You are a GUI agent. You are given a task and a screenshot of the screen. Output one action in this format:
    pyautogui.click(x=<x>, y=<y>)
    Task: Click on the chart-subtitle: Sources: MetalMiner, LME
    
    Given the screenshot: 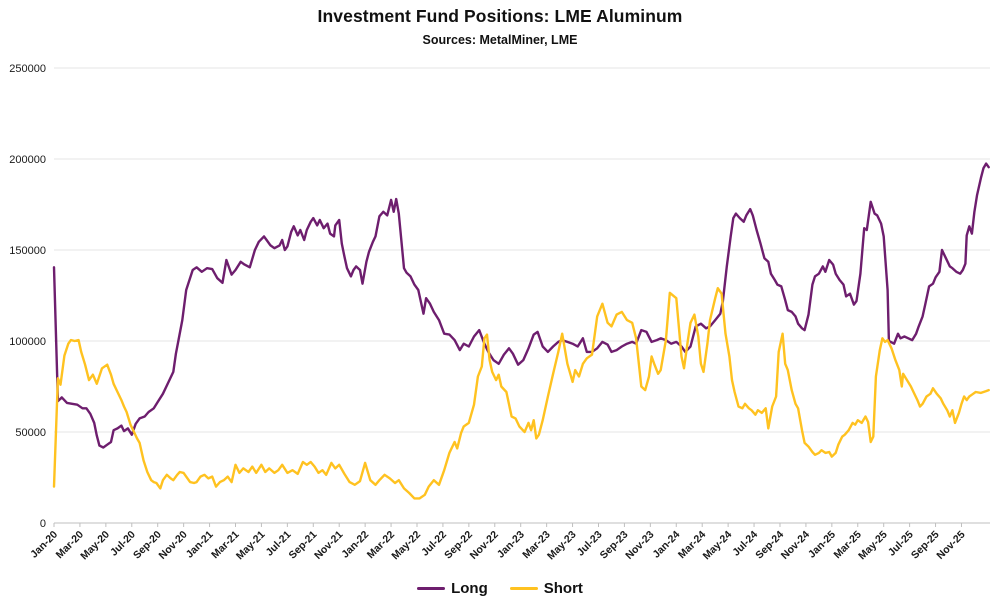 What is the action you would take?
    pyautogui.click(x=500, y=40)
    